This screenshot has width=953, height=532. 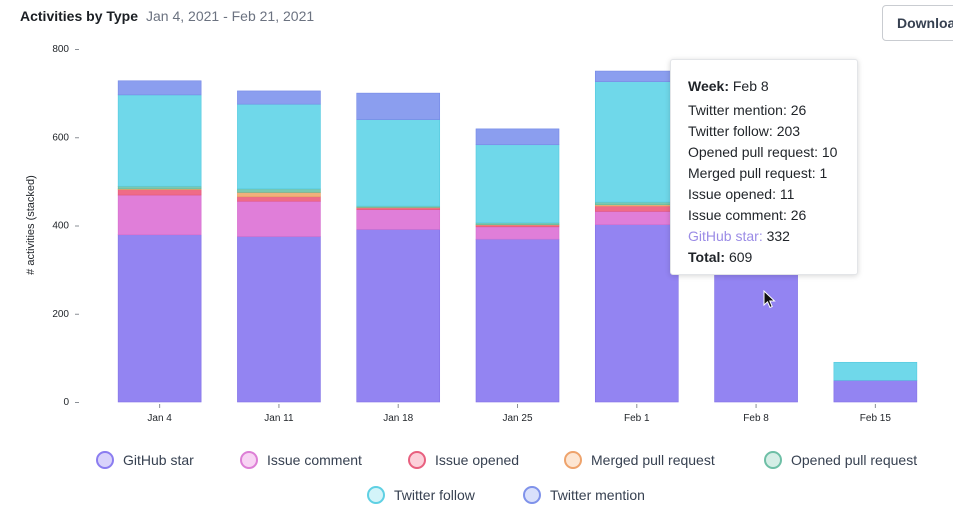 I want to click on legend-github-star: GitHub star, so click(x=145, y=460).